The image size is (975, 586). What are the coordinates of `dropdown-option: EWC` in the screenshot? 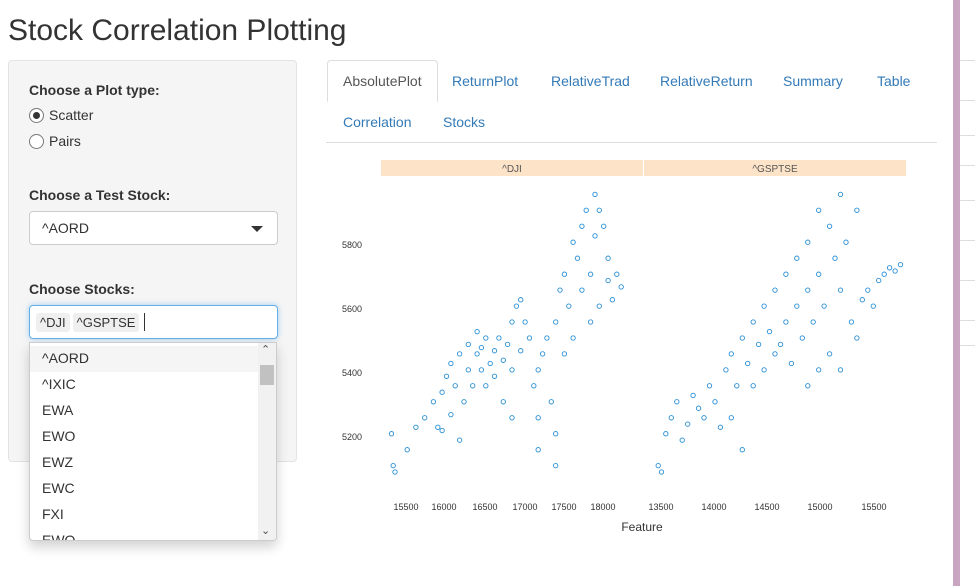 It's located at (58, 488).